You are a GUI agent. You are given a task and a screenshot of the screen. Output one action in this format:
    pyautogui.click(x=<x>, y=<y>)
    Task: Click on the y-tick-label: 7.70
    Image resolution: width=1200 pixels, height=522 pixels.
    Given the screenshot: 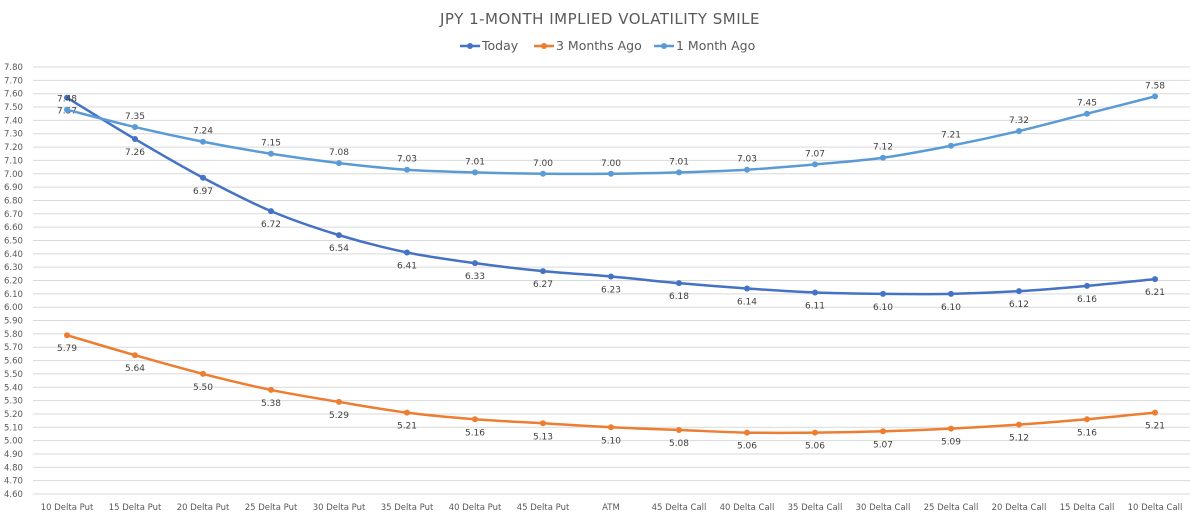 What is the action you would take?
    pyautogui.click(x=13, y=81)
    